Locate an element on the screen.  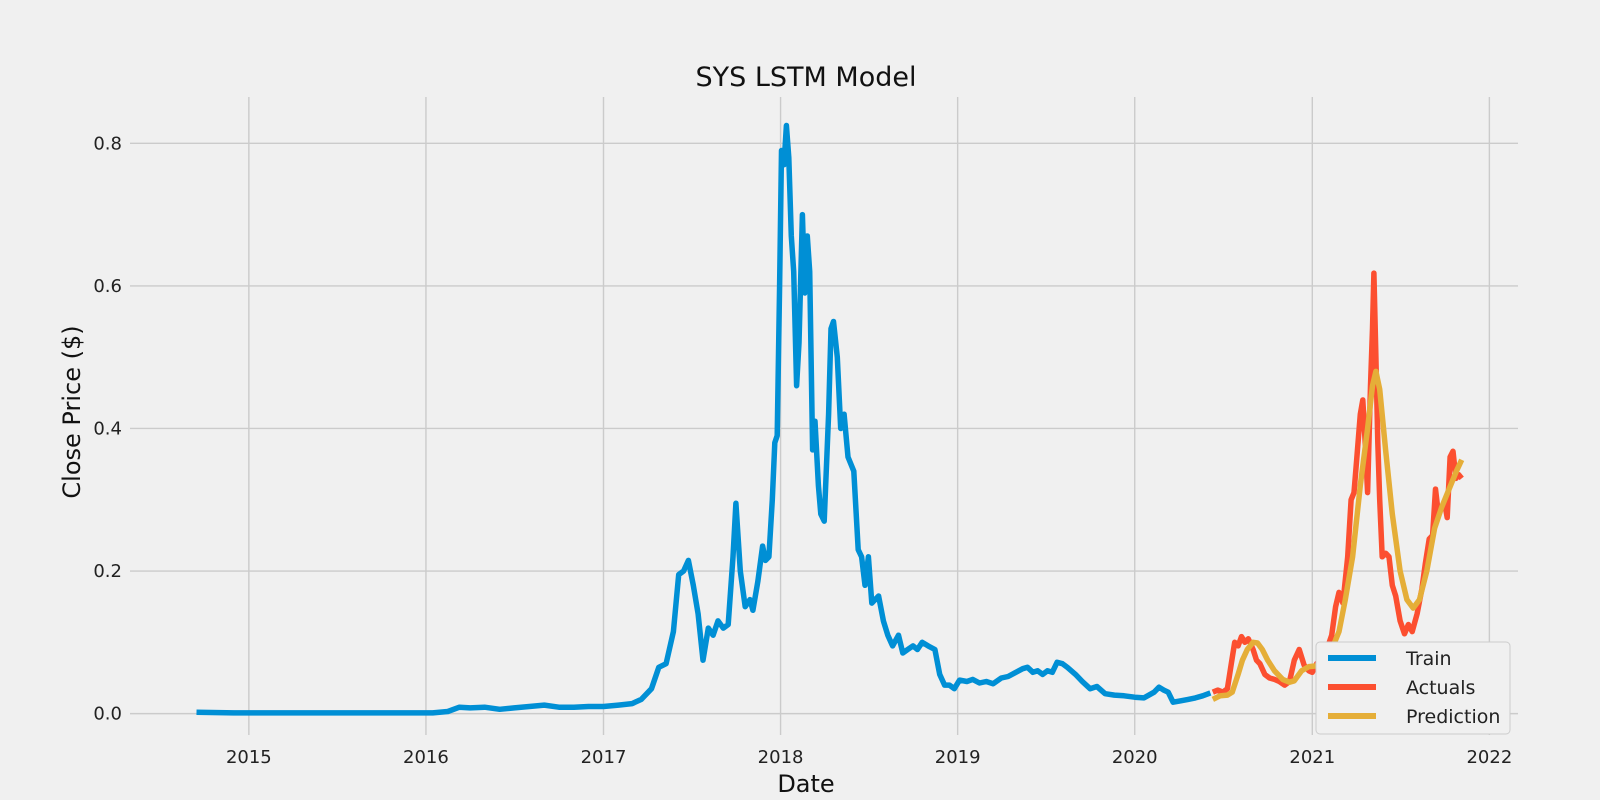
x-tick-label: 2015 is located at coordinates (249, 757).